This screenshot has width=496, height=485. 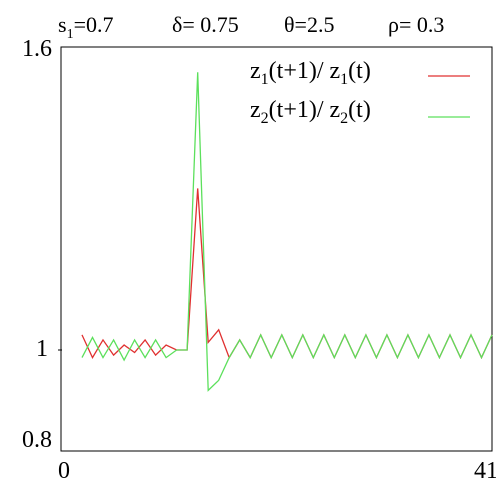 What do you see at coordinates (37, 440) in the screenshot?
I see `y-tick-label-0.8: 0.8` at bounding box center [37, 440].